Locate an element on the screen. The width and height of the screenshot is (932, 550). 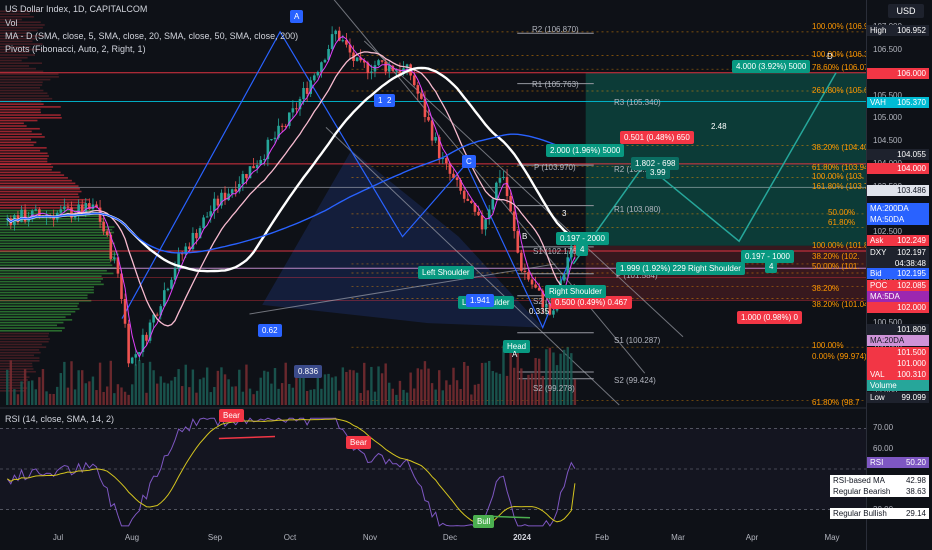
rsi-tag: Regular Bullish 29.14 is located at coordinates (879, 513).